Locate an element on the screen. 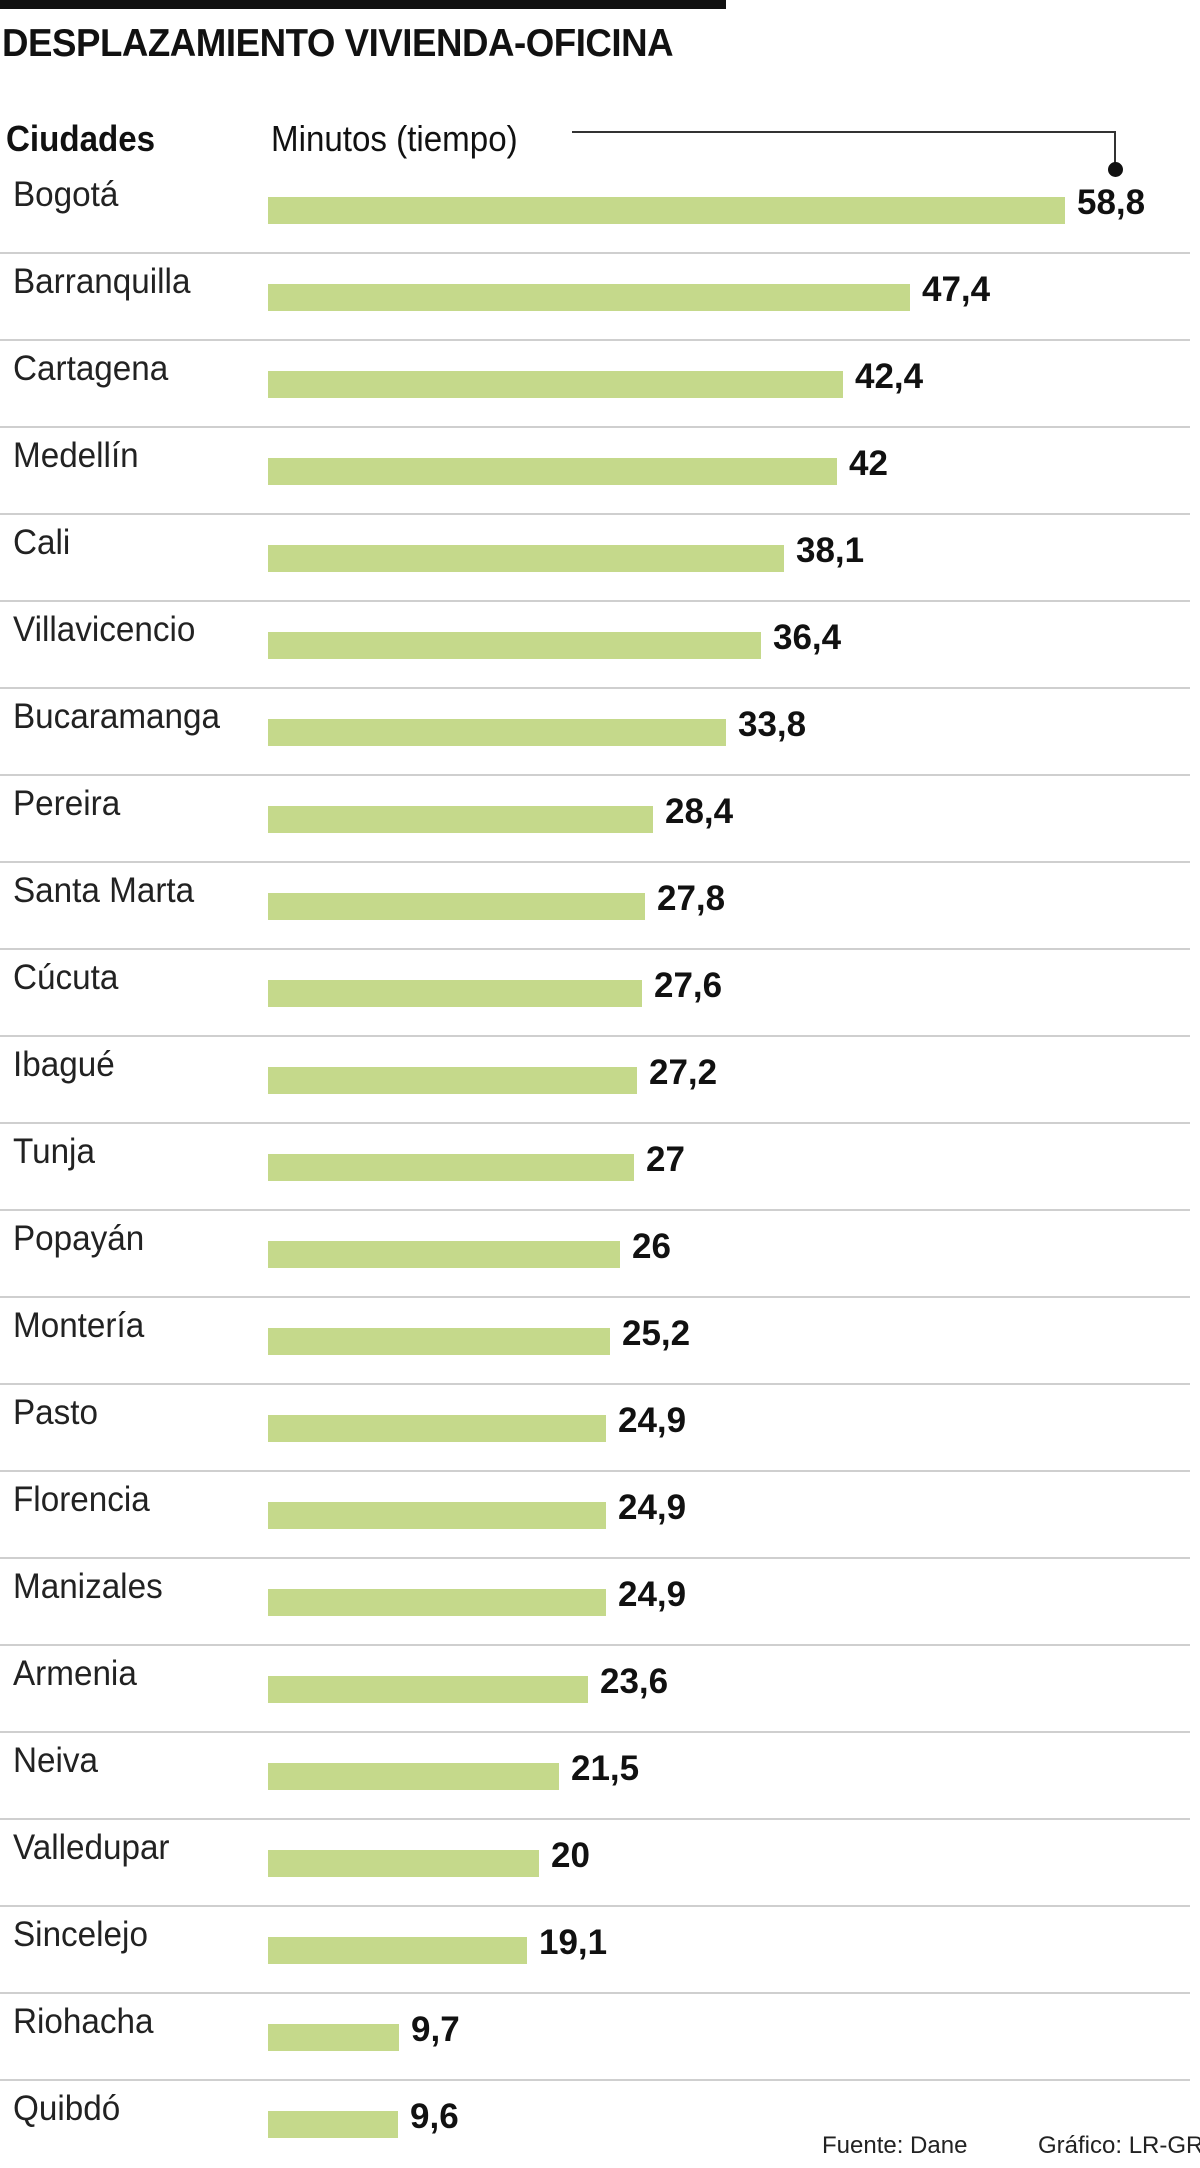 The height and width of the screenshot is (2168, 1200). value-label: 9,6 is located at coordinates (434, 2116).